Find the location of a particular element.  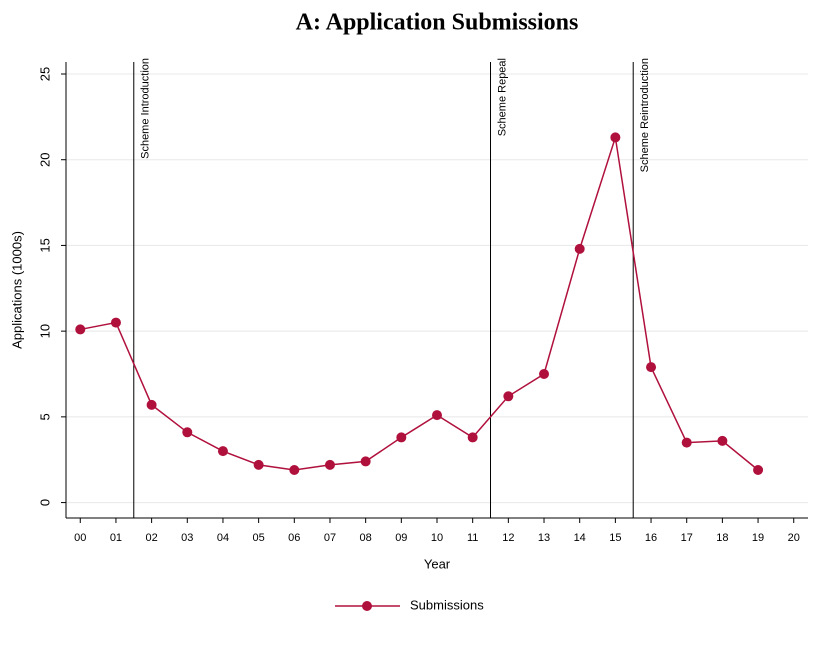

event-label: Scheme Introduction is located at coordinates (146, 108).